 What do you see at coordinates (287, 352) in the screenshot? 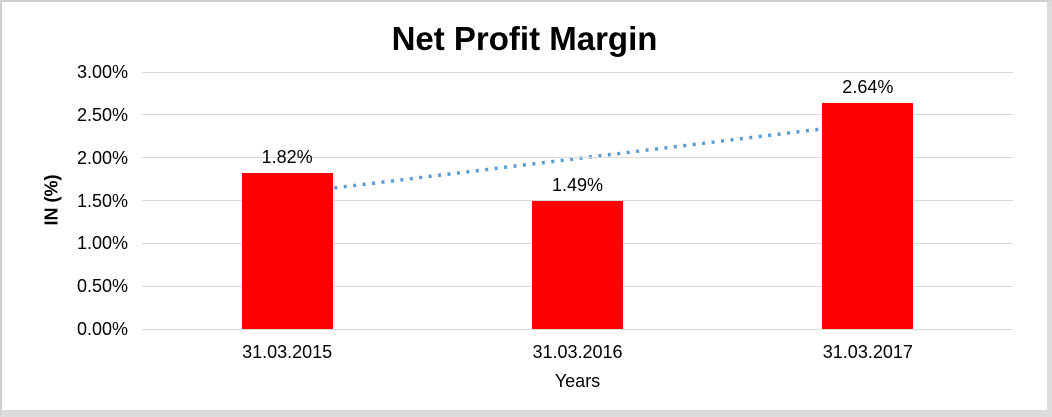
I see `x-tick-label: 31.03.2015` at bounding box center [287, 352].